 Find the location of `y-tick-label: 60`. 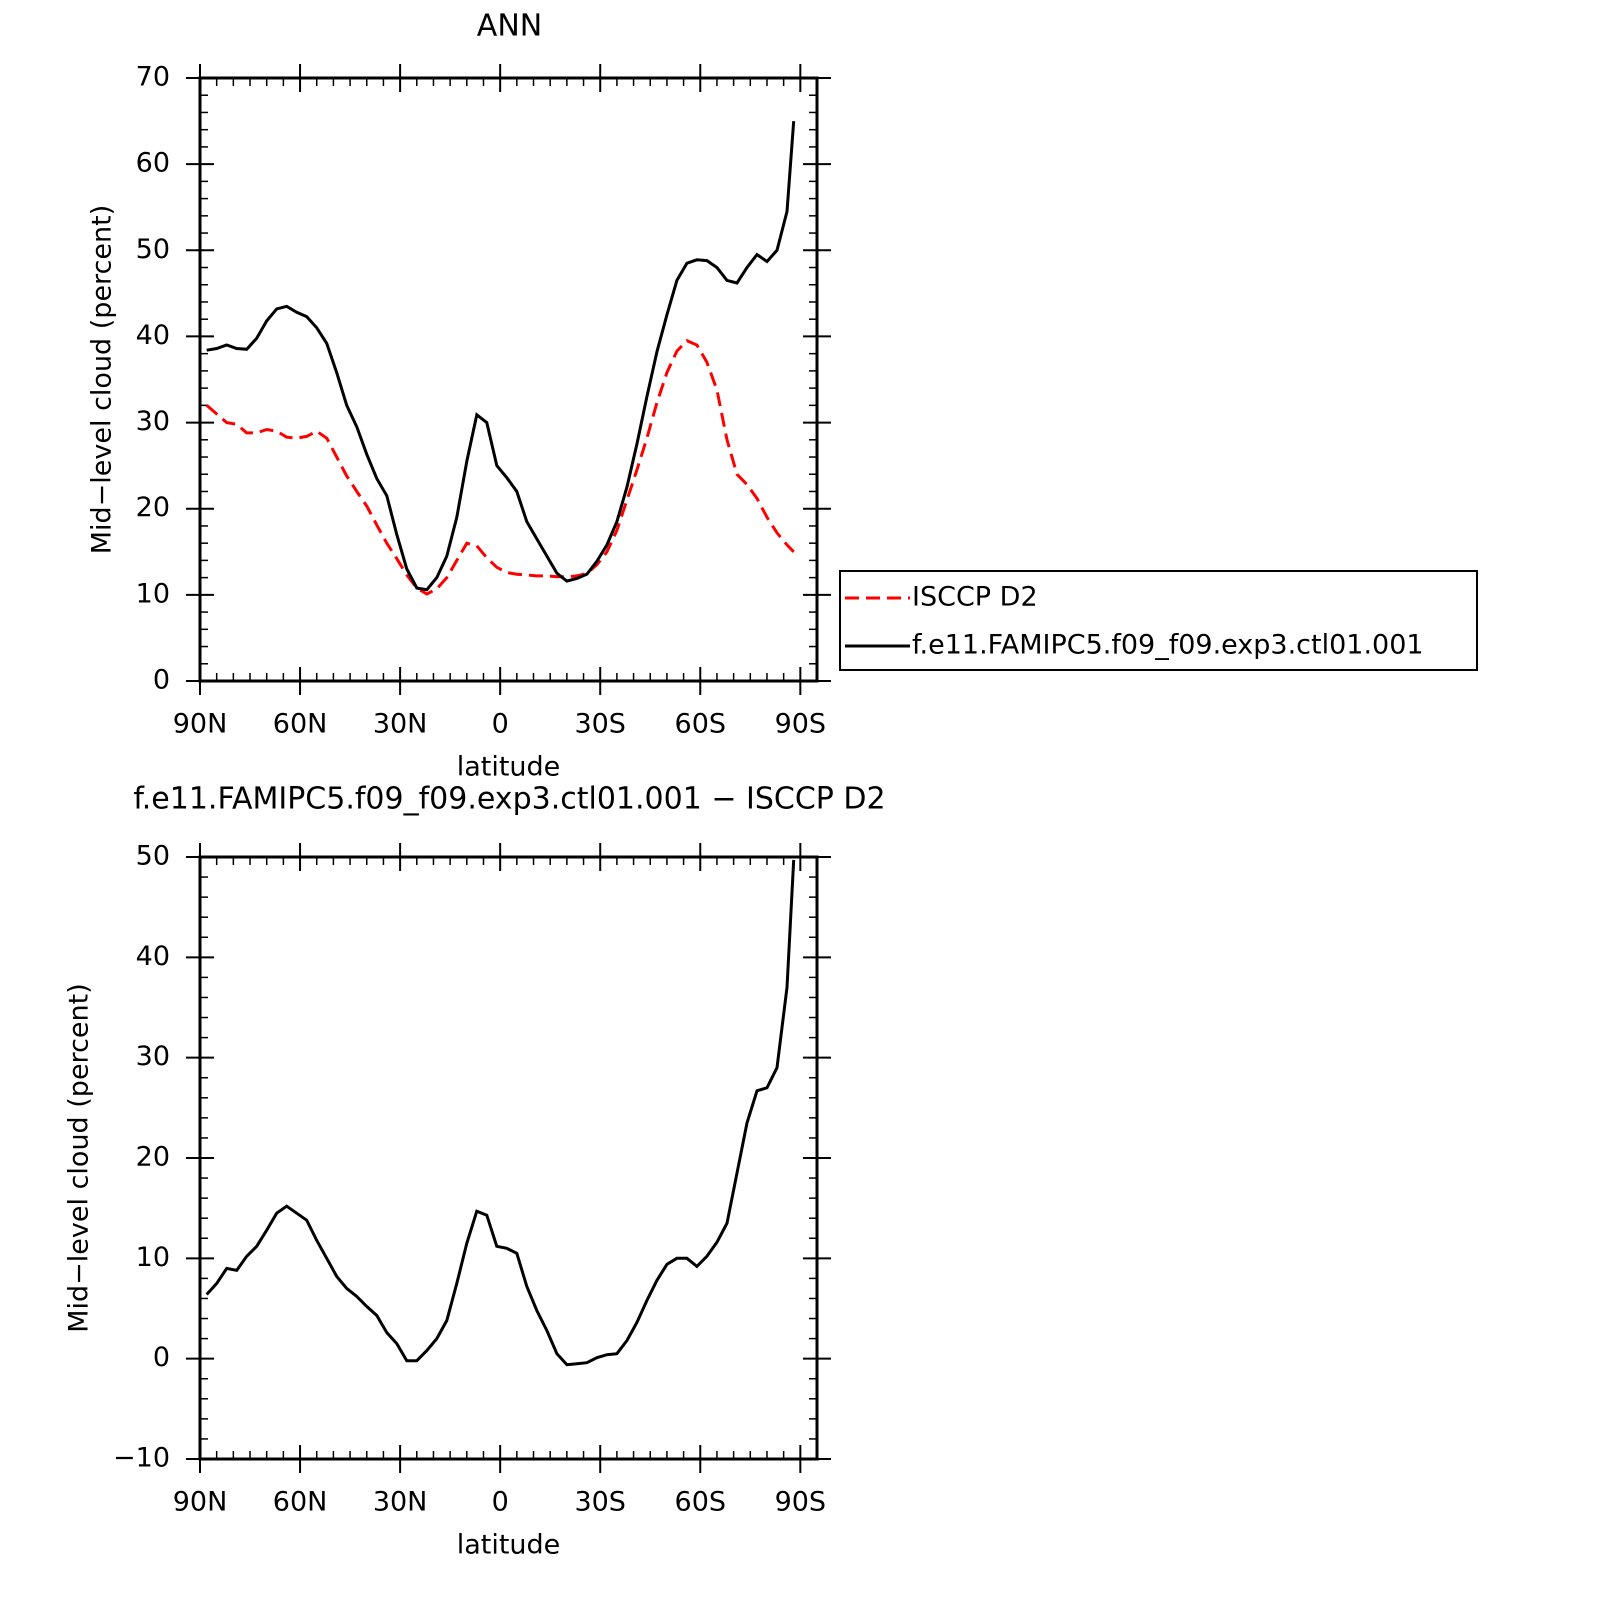

y-tick-label: 60 is located at coordinates (153, 163).